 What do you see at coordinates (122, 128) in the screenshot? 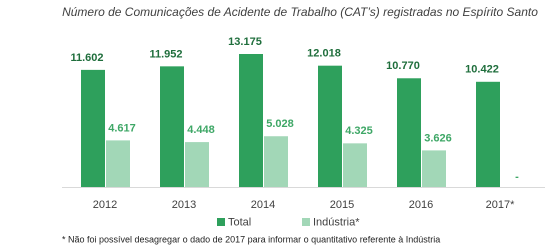
I see `value-label: 4.617` at bounding box center [122, 128].